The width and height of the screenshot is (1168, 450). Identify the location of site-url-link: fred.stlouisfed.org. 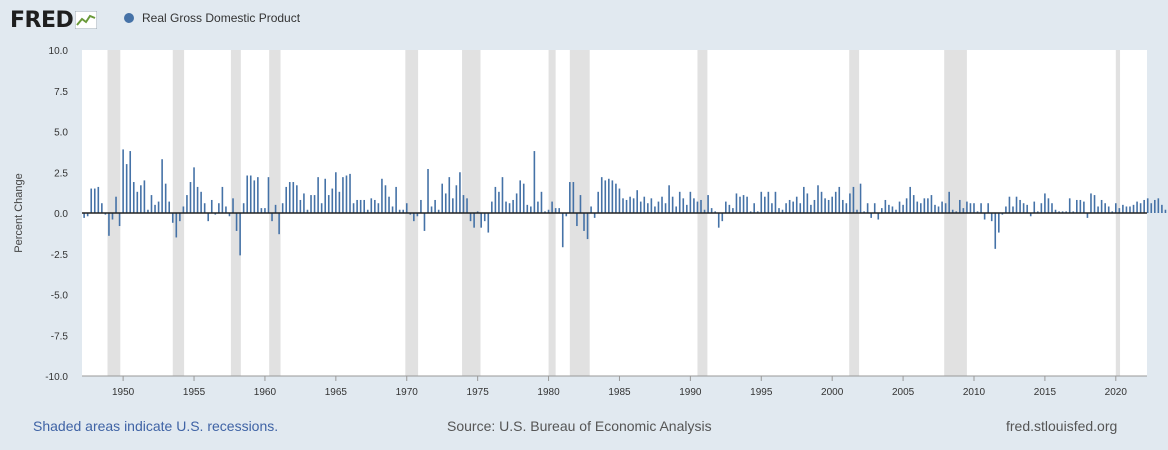
(1062, 426).